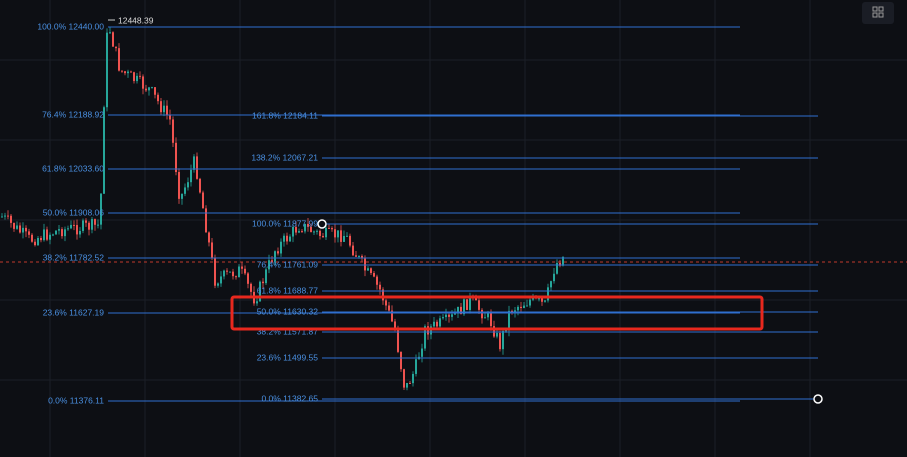 This screenshot has height=457, width=907. What do you see at coordinates (74, 212) in the screenshot?
I see `fib-label: 50.0% 11908.06` at bounding box center [74, 212].